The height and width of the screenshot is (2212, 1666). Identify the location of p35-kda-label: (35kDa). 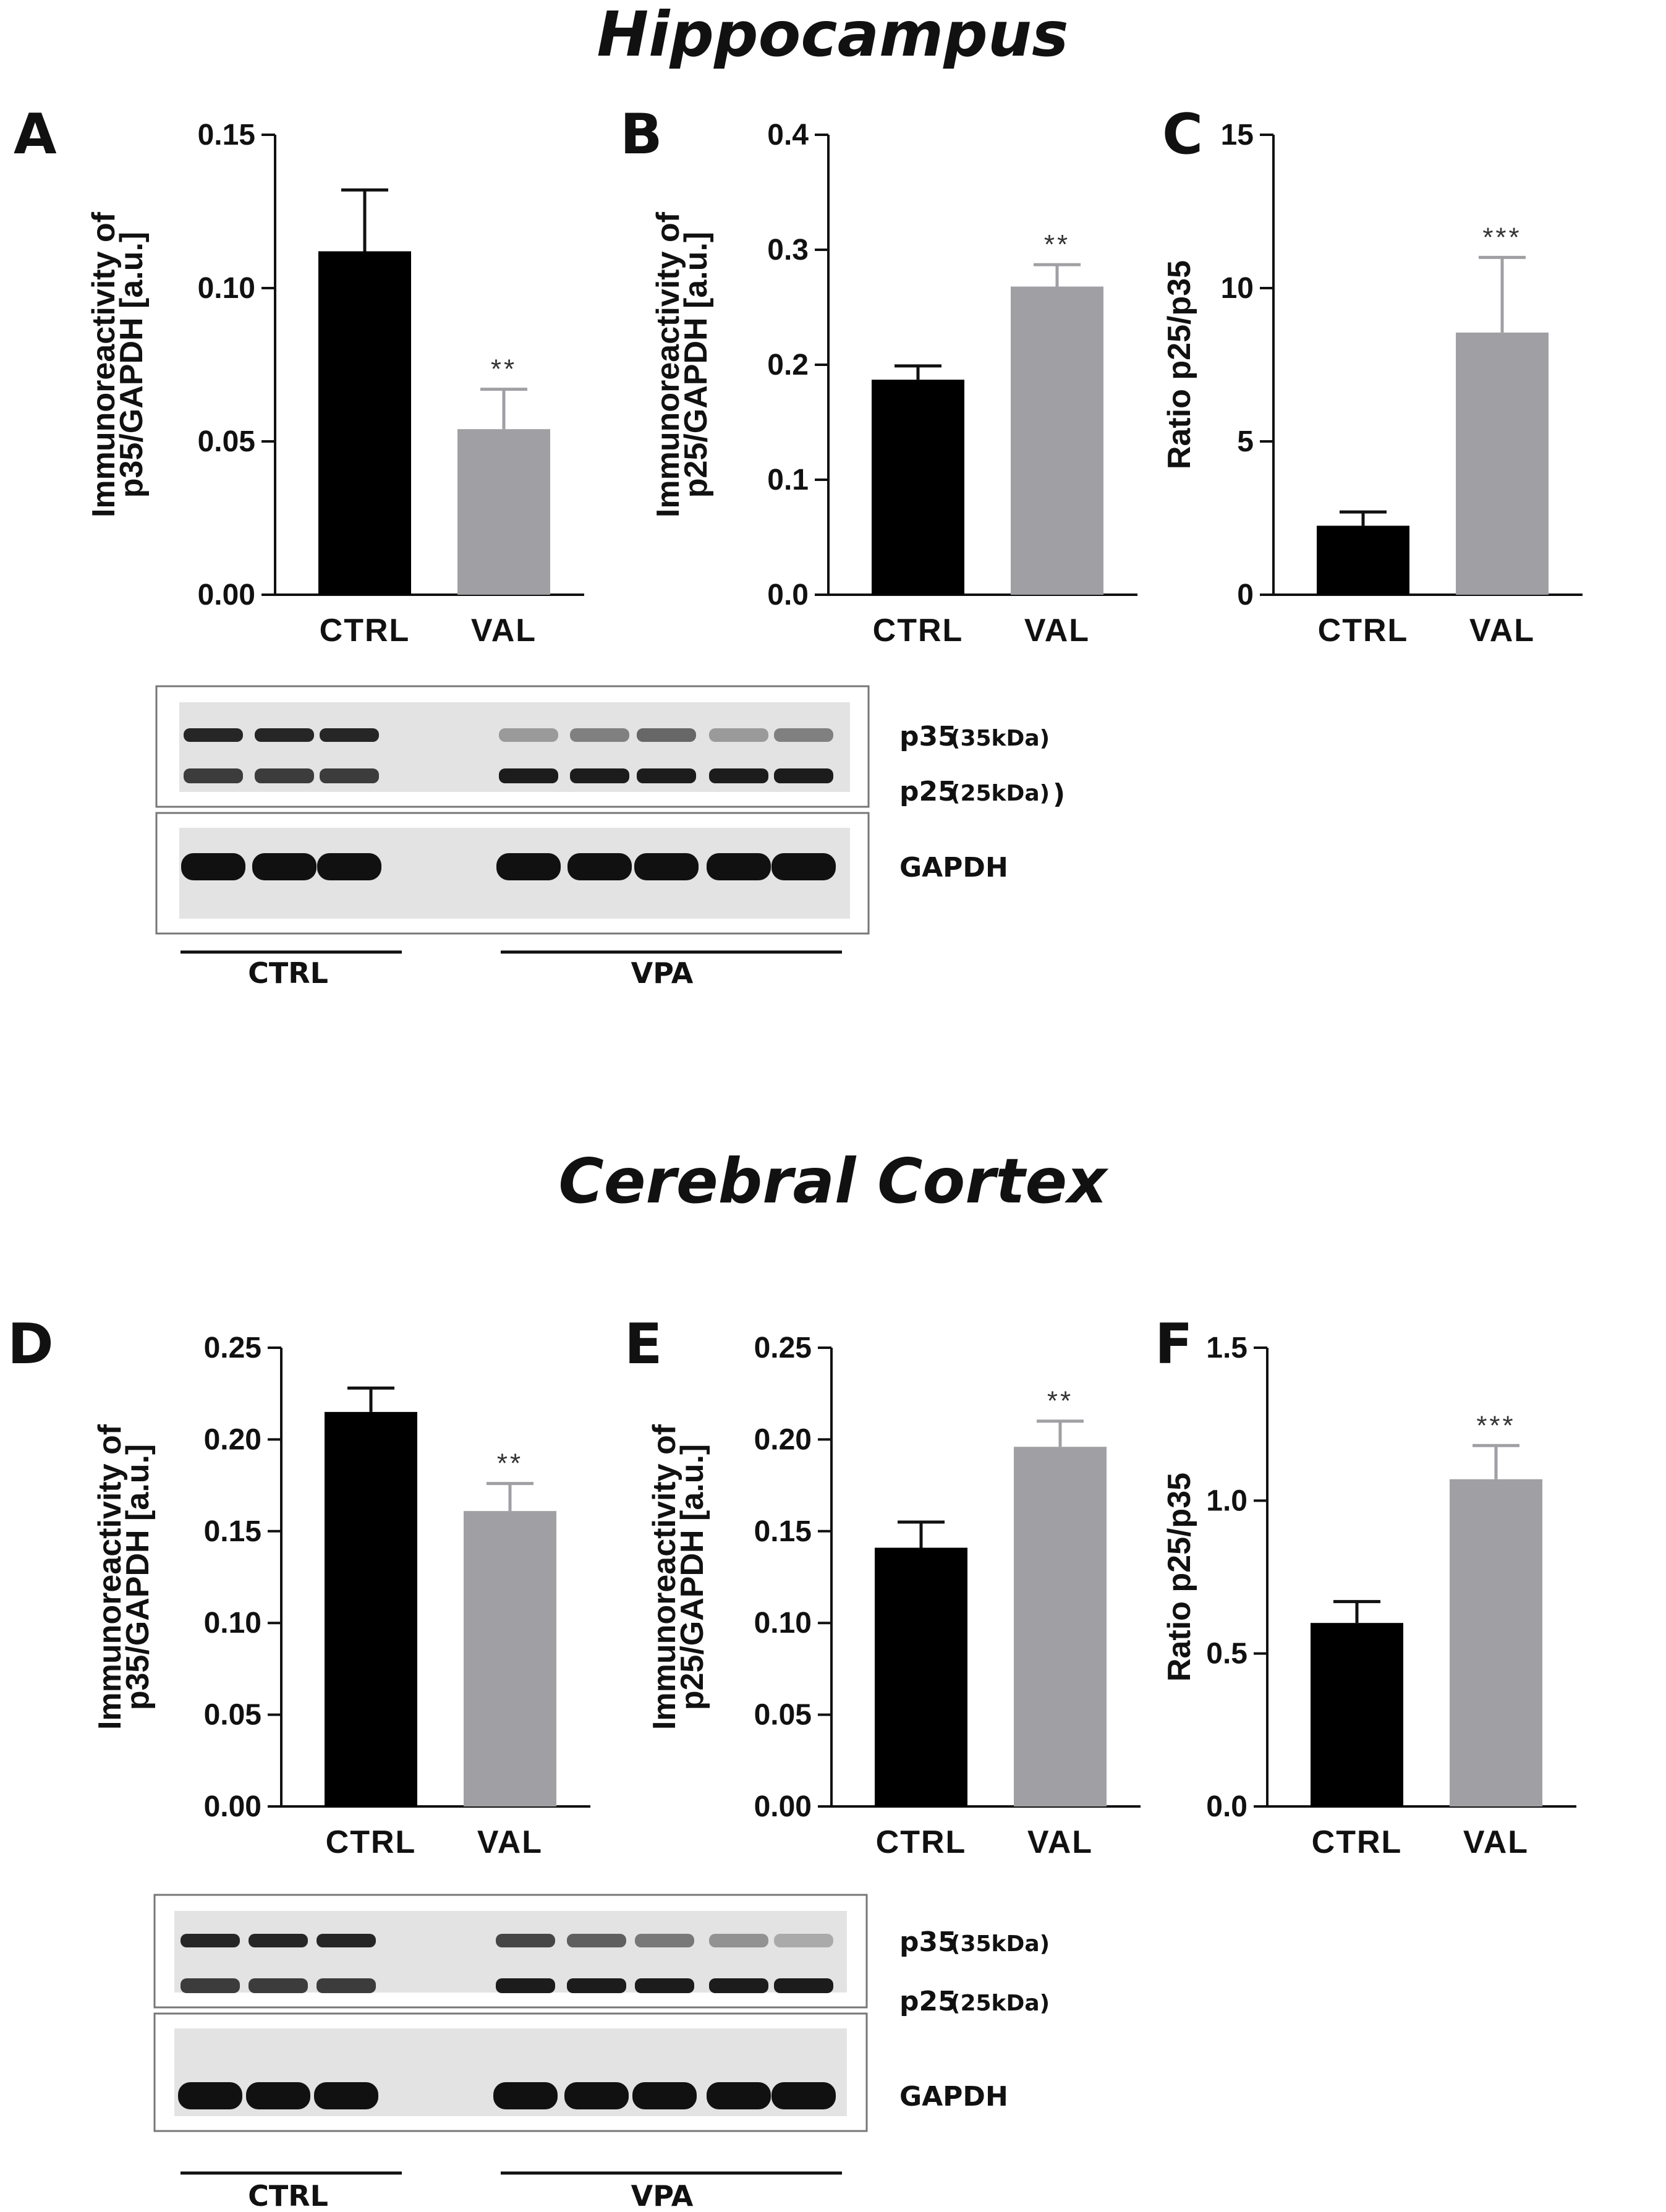
(1000, 1944).